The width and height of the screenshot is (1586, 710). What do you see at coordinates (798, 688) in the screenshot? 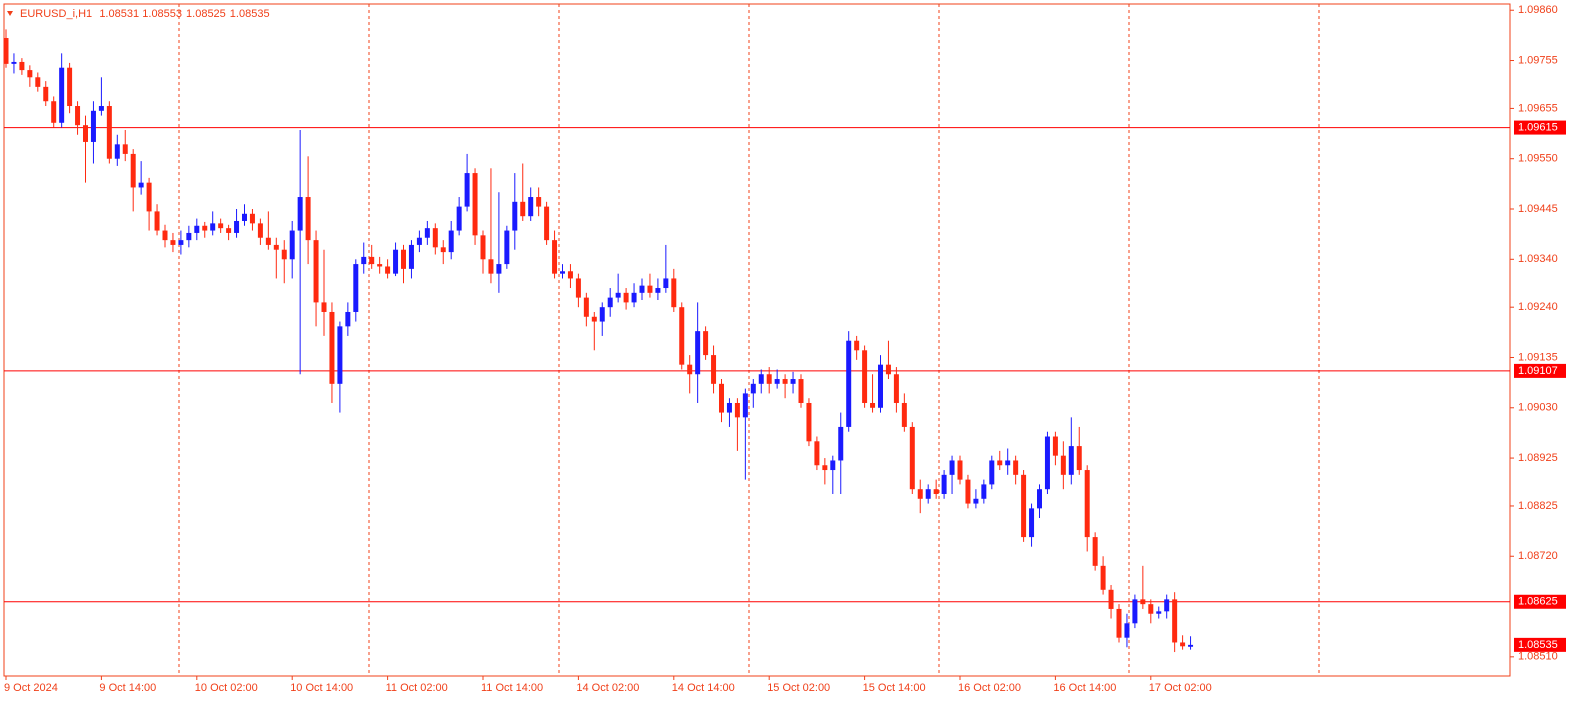
I see `x-tick-label: 15 Oct 02:00` at bounding box center [798, 688].